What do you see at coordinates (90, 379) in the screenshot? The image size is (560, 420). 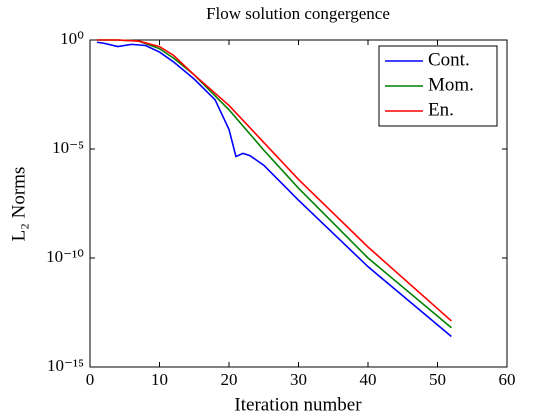 I see `x-tick-label: 0` at bounding box center [90, 379].